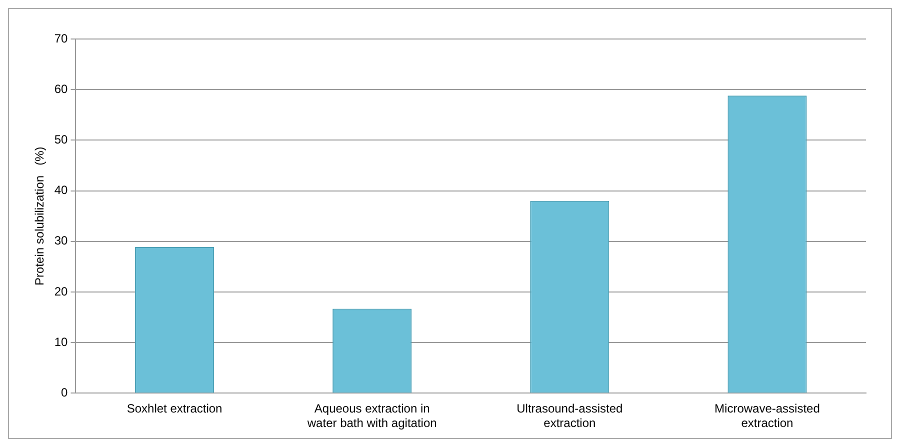 Image resolution: width=902 pixels, height=447 pixels. I want to click on y-tick-label: 20, so click(61, 291).